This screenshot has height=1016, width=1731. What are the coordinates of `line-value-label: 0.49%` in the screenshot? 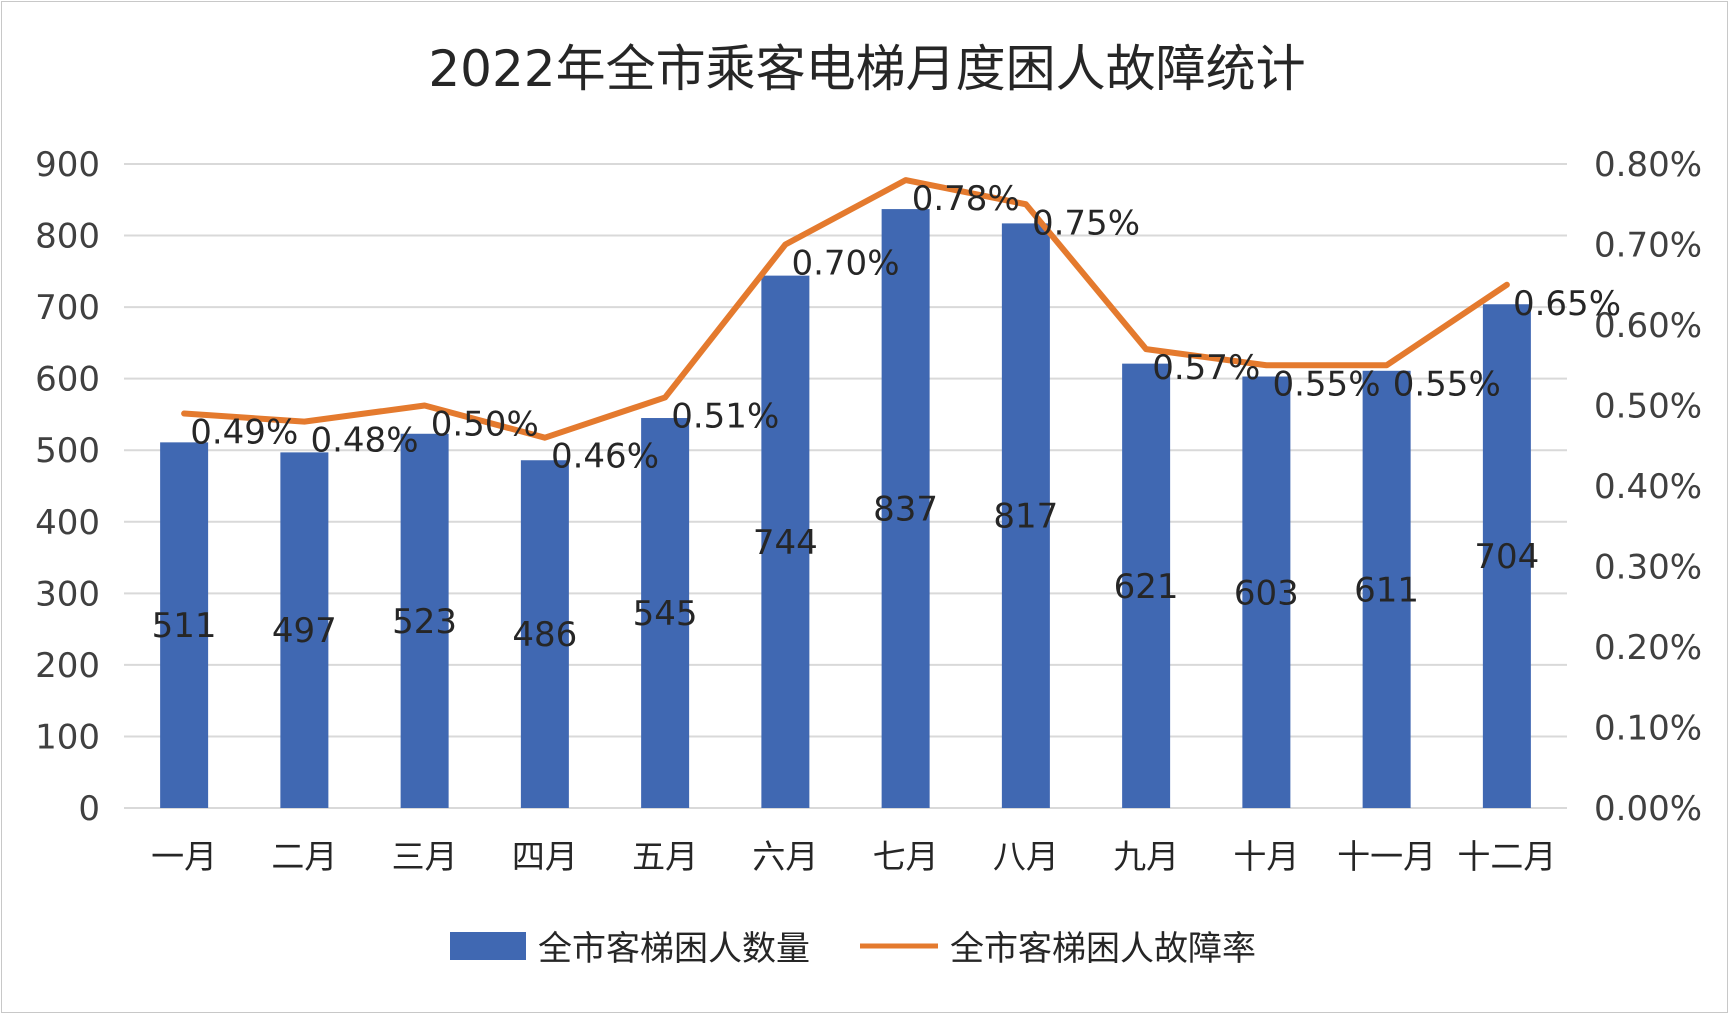 It's located at (244, 433).